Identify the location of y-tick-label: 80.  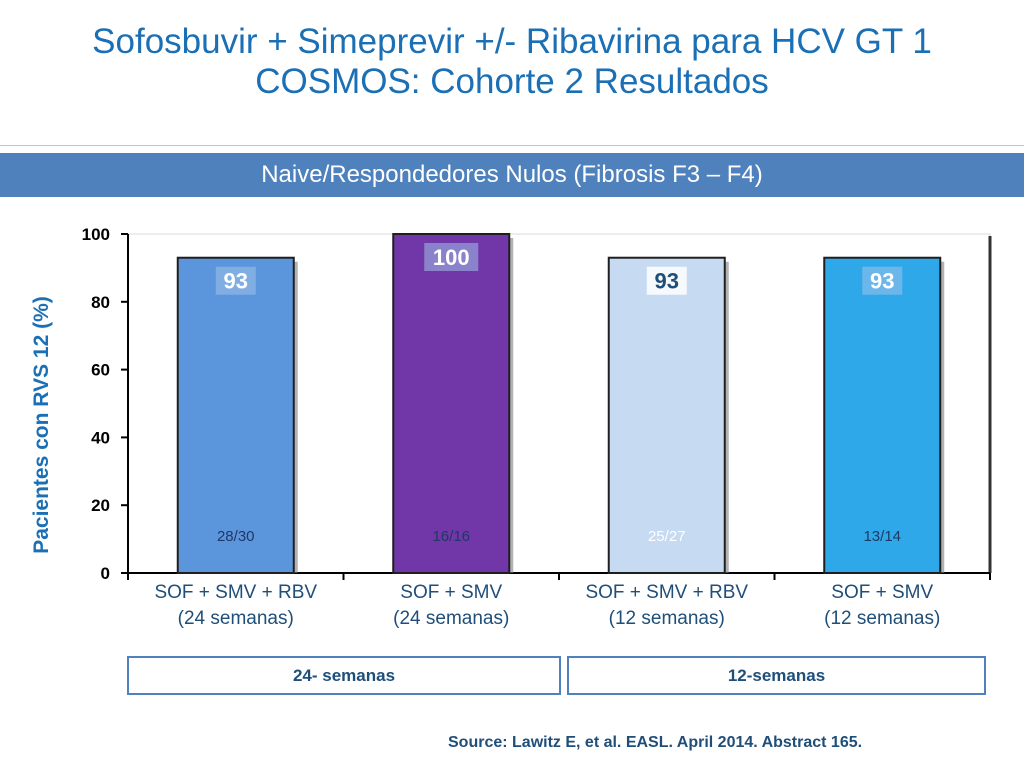
(100, 302).